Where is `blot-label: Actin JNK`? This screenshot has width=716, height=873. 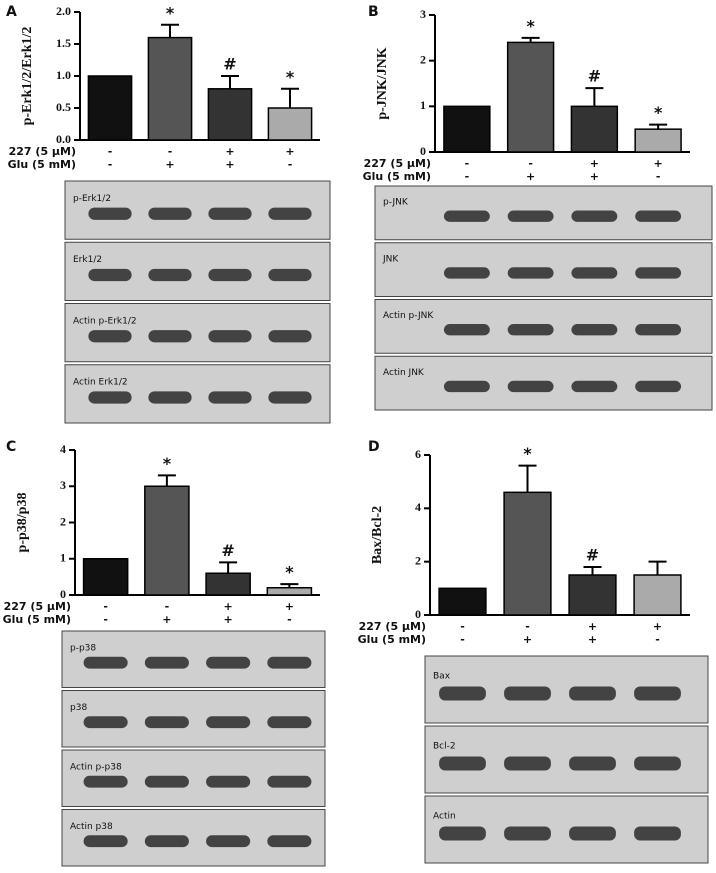
blot-label: Actin JNK is located at coordinates (404, 373).